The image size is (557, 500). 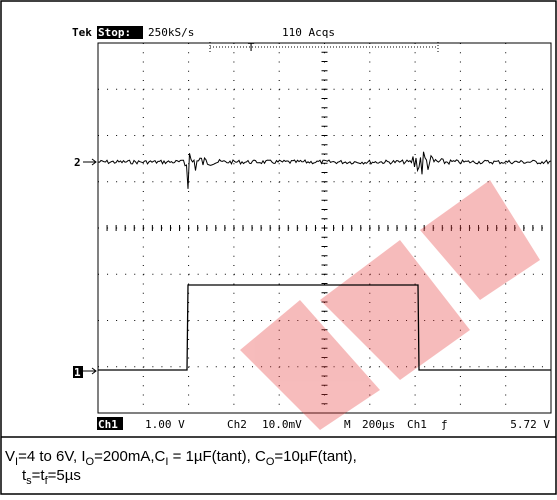 What do you see at coordinates (114, 32) in the screenshot?
I see `state: Stop:` at bounding box center [114, 32].